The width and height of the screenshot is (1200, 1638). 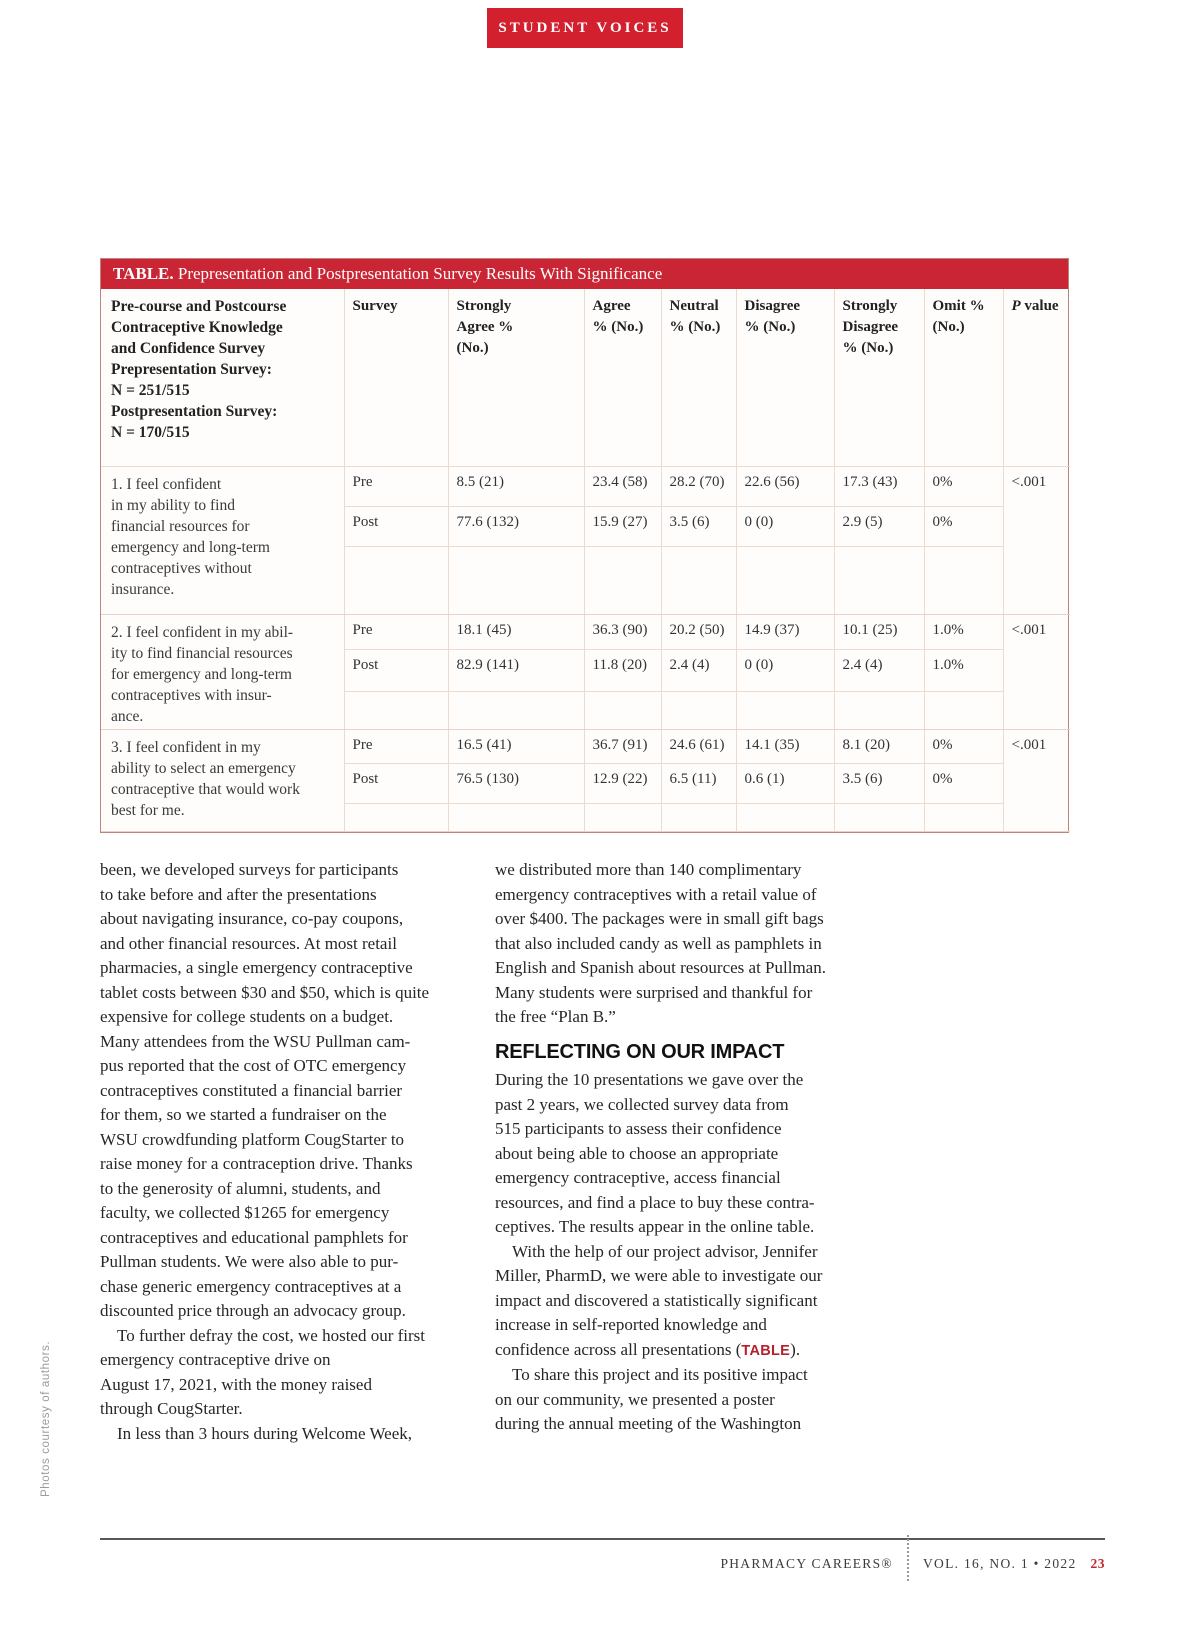 I want to click on column-header-p-value: P value, so click(x=1036, y=378).